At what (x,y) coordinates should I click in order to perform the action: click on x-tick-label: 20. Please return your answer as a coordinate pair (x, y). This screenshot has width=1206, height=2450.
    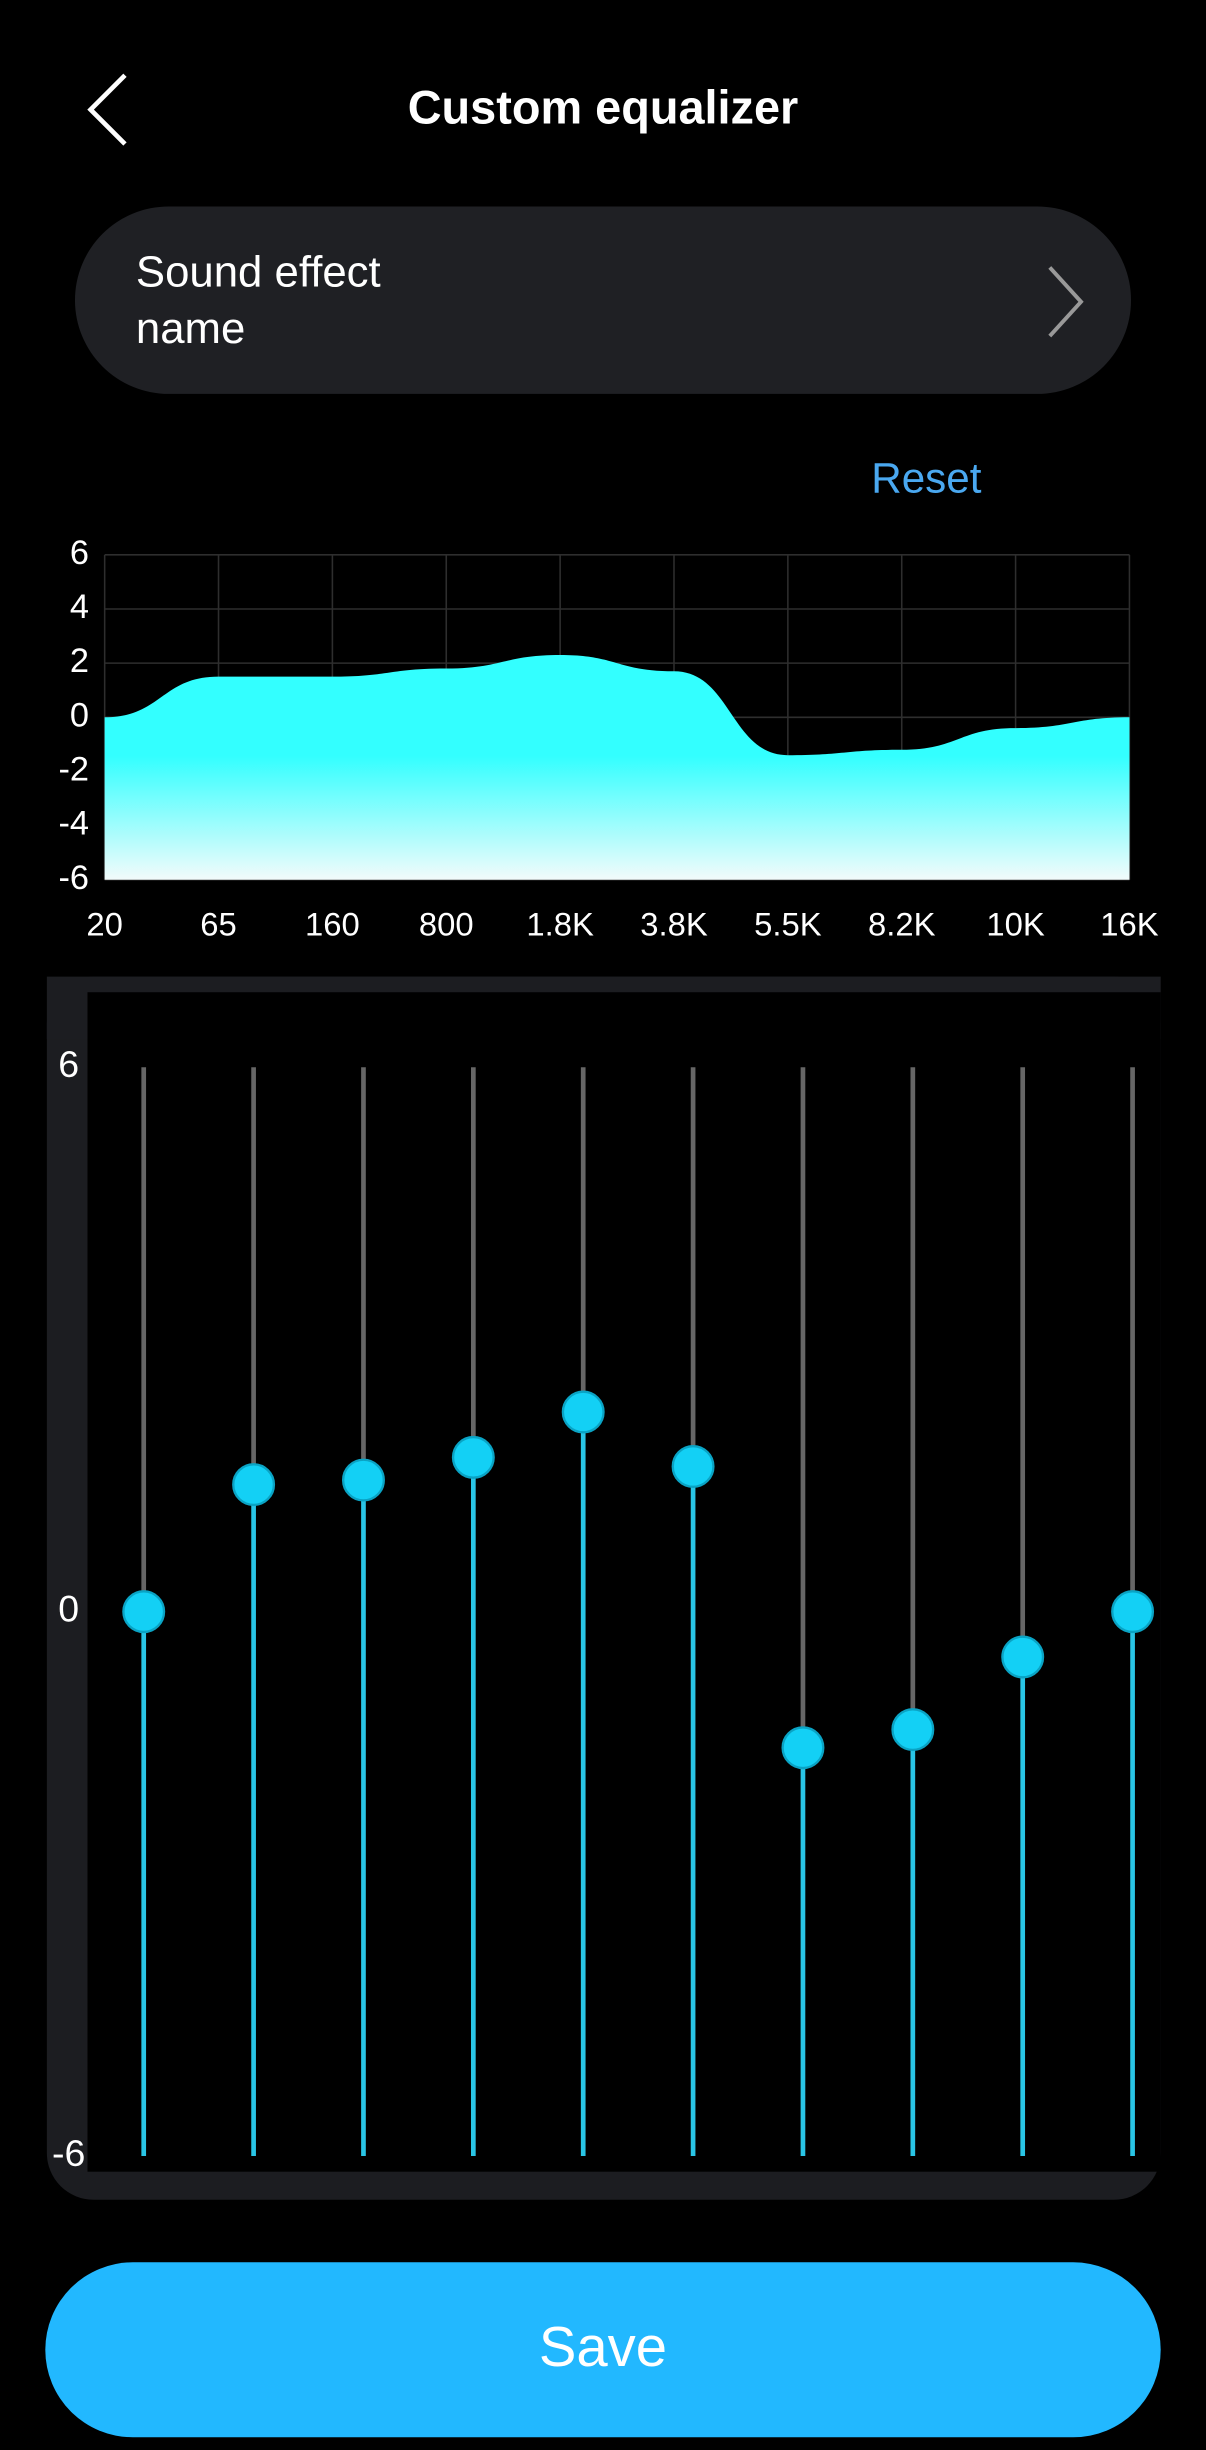
    Looking at the image, I should click on (104, 923).